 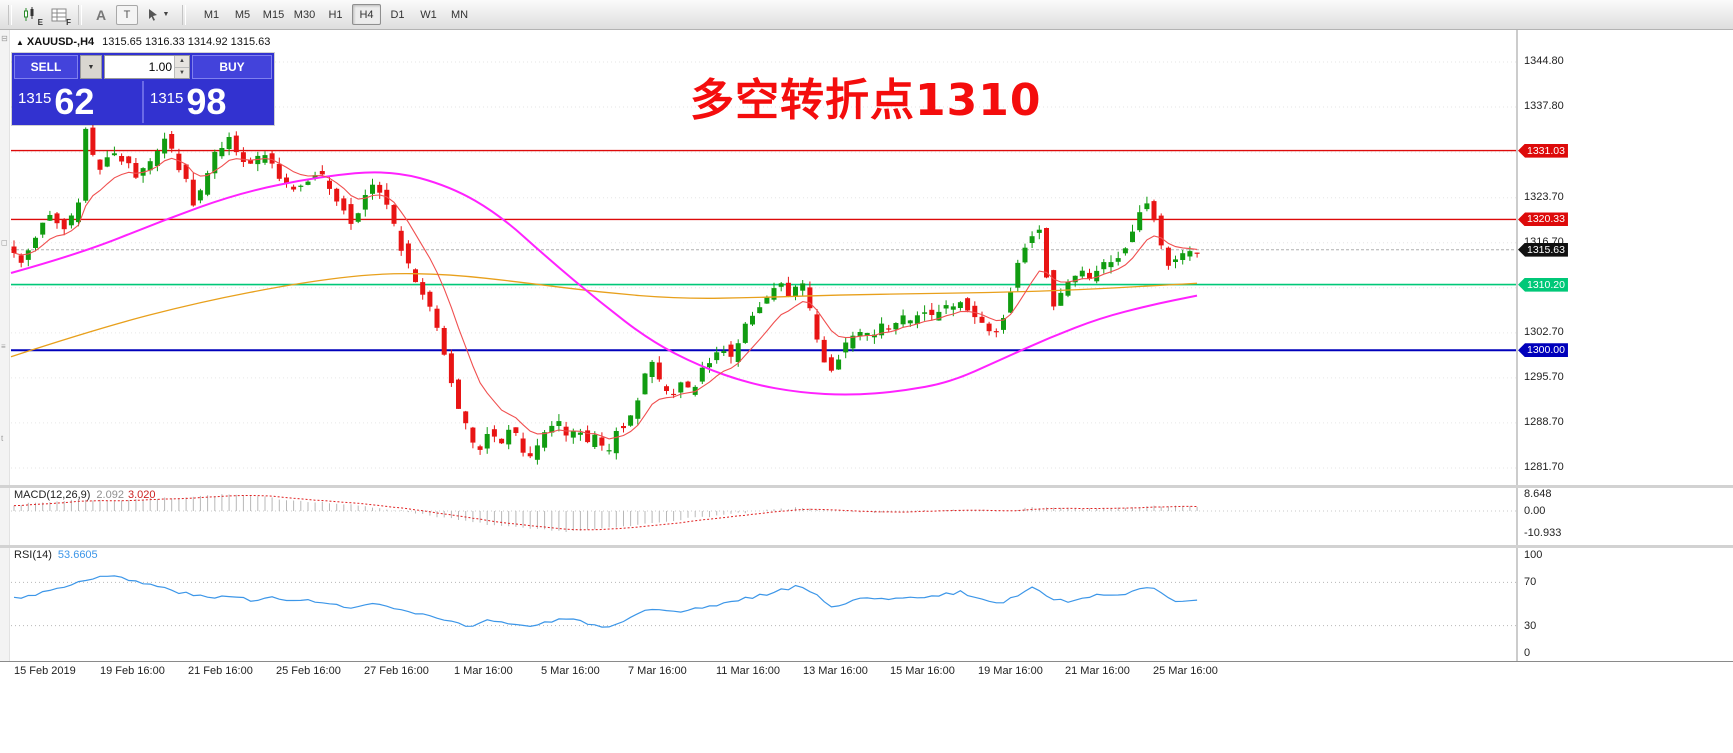 I want to click on price-axis-label: 1288.70, so click(x=1544, y=421).